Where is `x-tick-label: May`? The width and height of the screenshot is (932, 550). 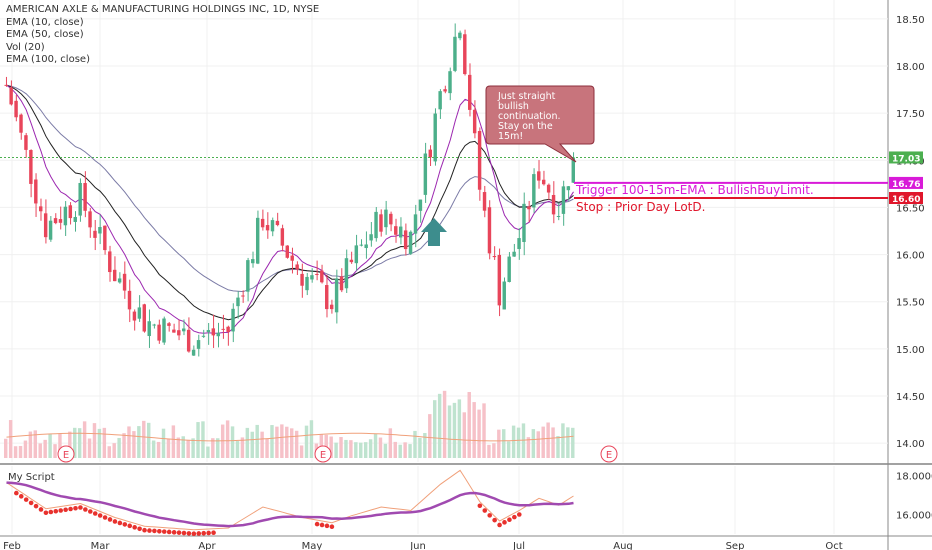 x-tick-label: May is located at coordinates (312, 545).